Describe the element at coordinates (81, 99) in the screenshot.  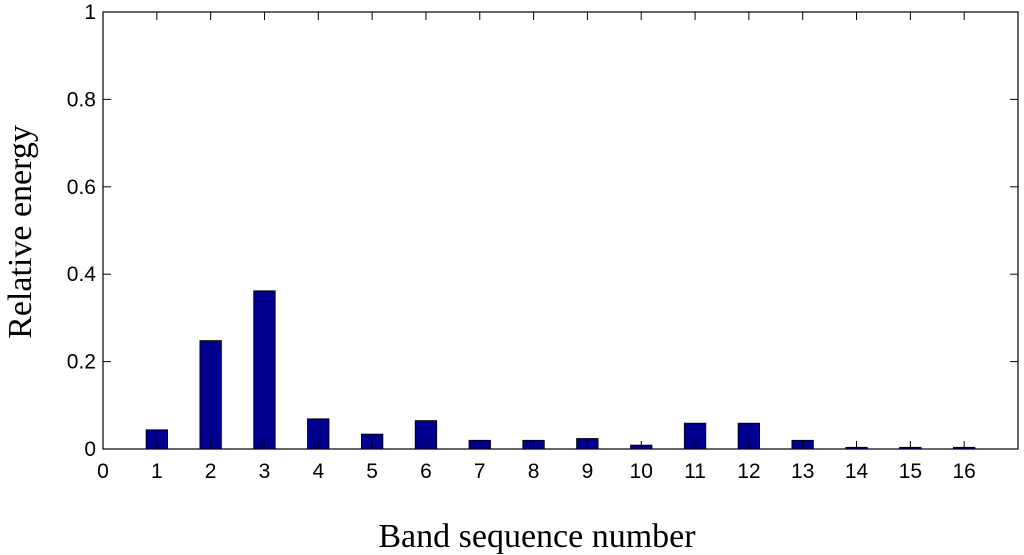
I see `y-tick-label: 0.8` at that location.